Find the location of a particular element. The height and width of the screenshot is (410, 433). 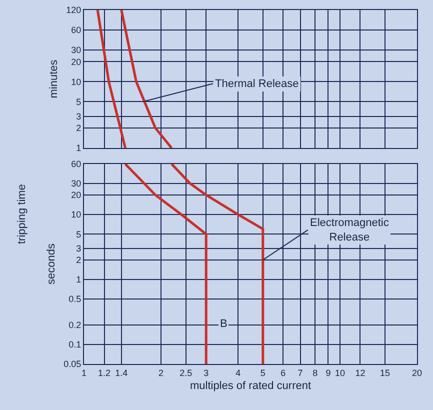

y-tick-label: 0.2 is located at coordinates (75, 325).